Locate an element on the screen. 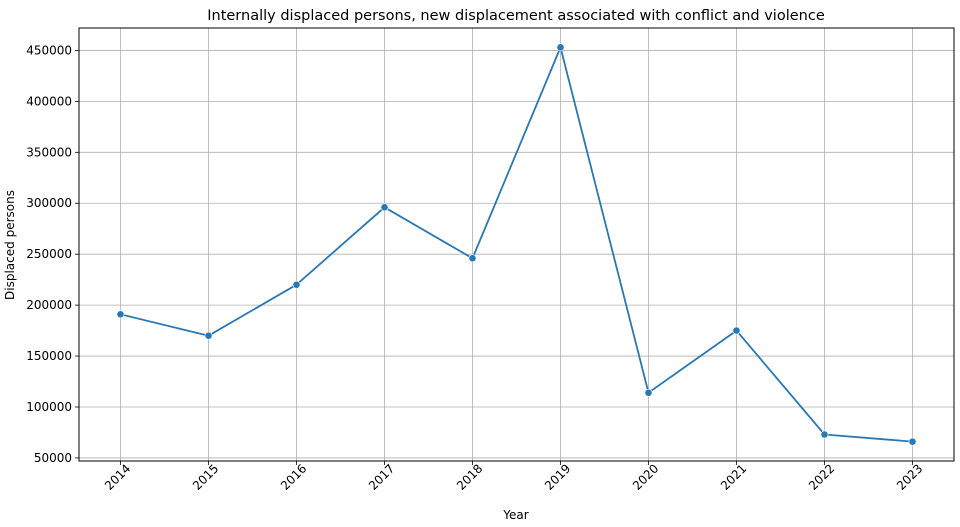 The image size is (960, 527). x-tick-label: 2020 is located at coordinates (645, 476).